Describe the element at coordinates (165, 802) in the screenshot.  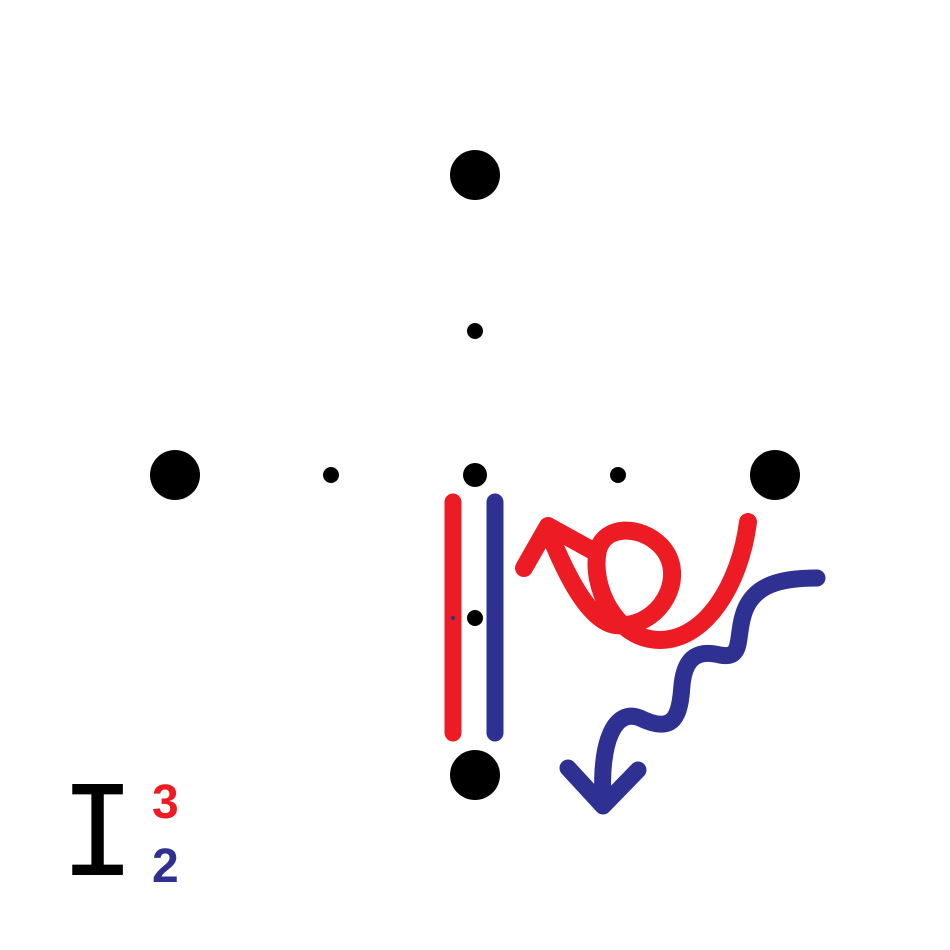
I see `label-superscript: 3` at that location.